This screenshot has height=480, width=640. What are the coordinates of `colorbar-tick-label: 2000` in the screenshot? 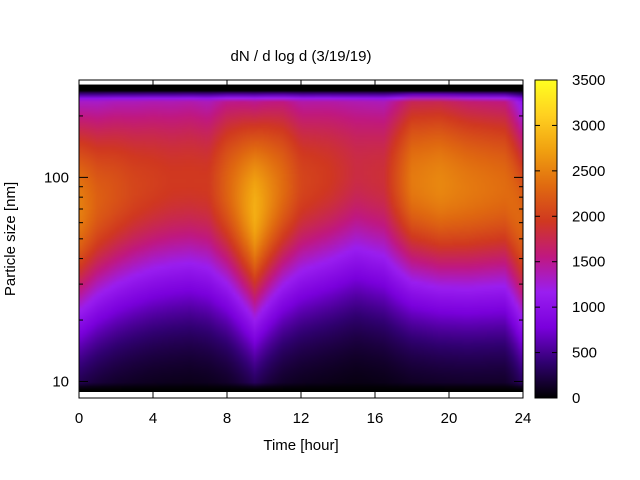 It's located at (588, 216).